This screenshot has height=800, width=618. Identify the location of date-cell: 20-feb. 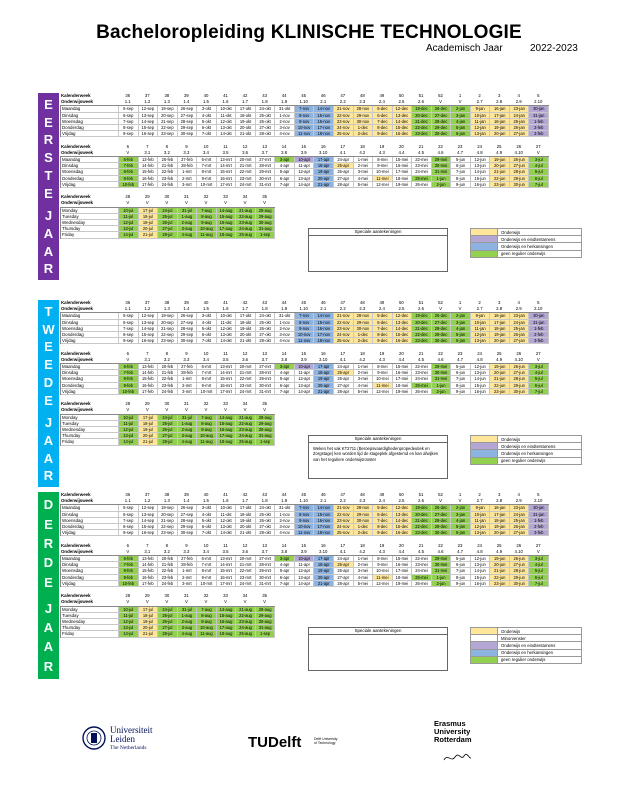
(168, 160).